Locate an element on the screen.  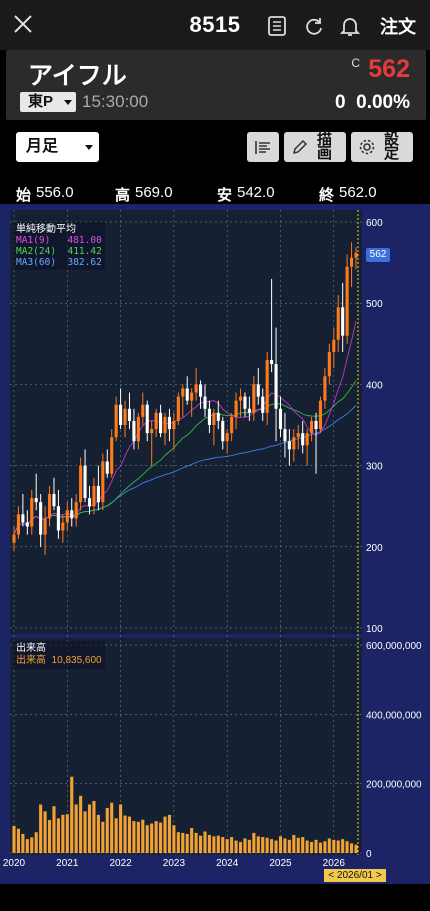
price-tick-label: 500 is located at coordinates (374, 304).